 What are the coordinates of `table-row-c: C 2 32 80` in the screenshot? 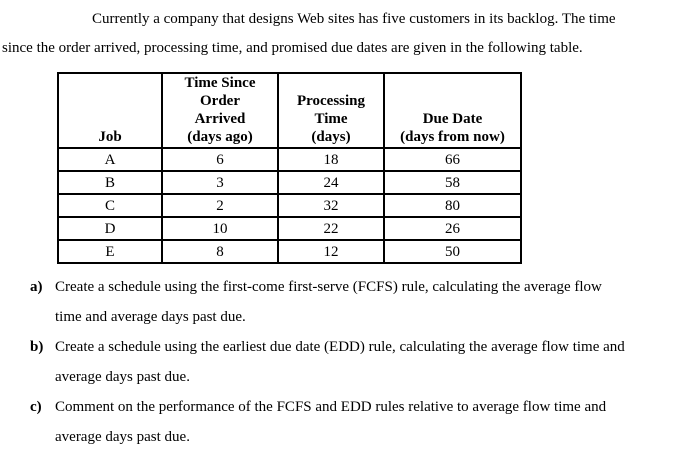 It's located at (289, 205).